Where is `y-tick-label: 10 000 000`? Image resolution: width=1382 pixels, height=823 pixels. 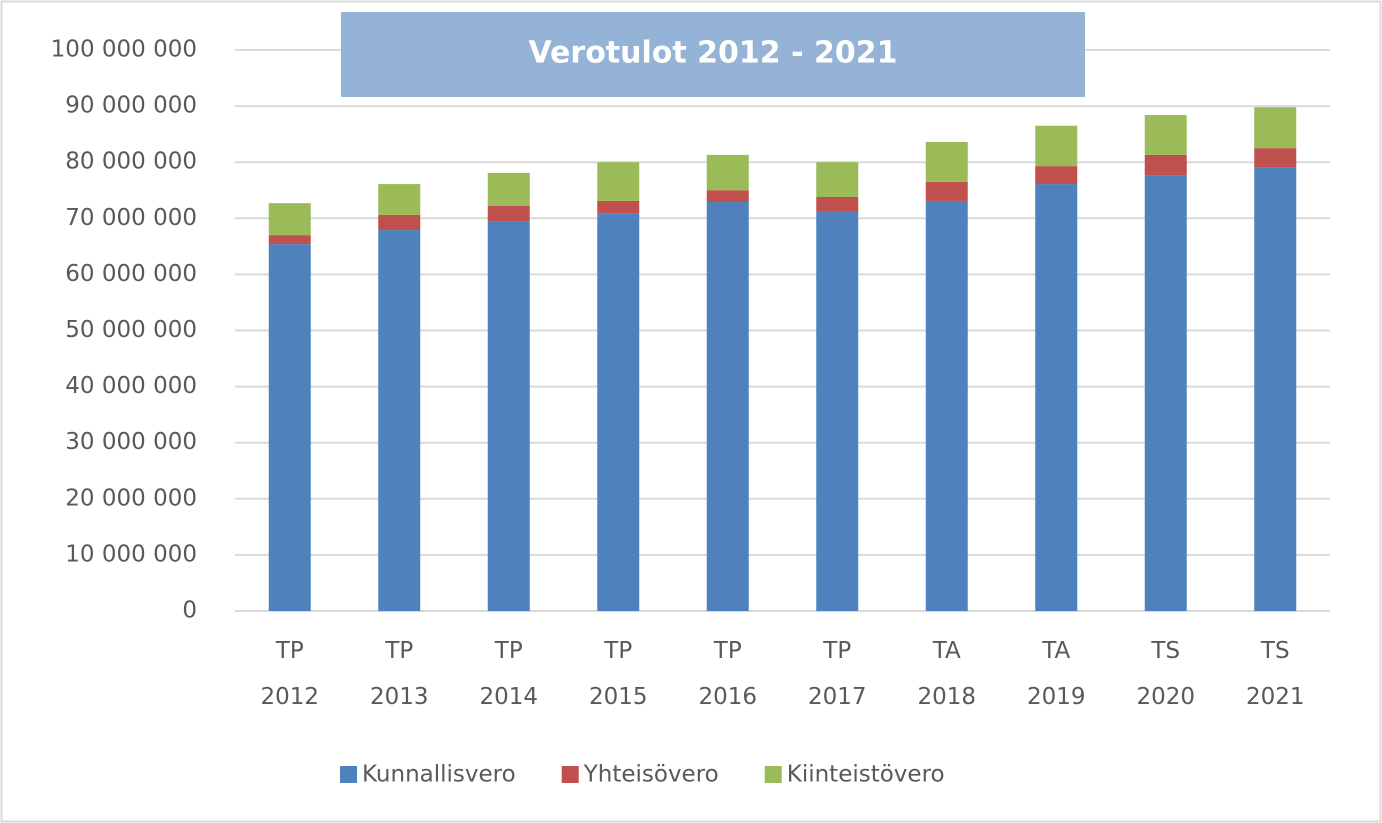 y-tick-label: 10 000 000 is located at coordinates (131, 554).